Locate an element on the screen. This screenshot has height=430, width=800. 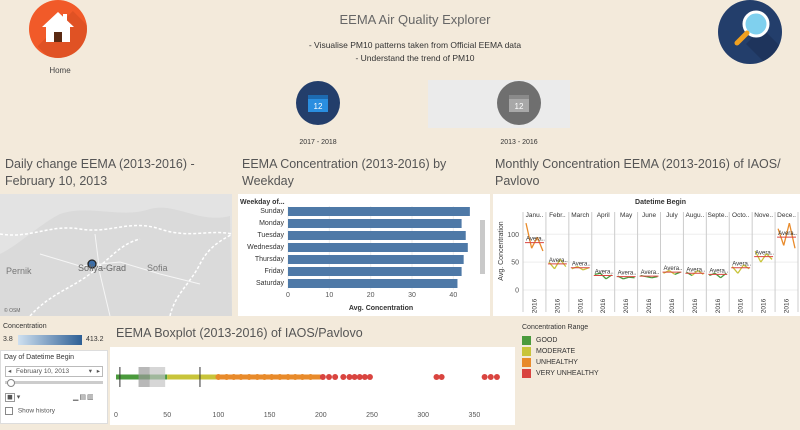
map-location-marker is located at coordinates (92, 264).